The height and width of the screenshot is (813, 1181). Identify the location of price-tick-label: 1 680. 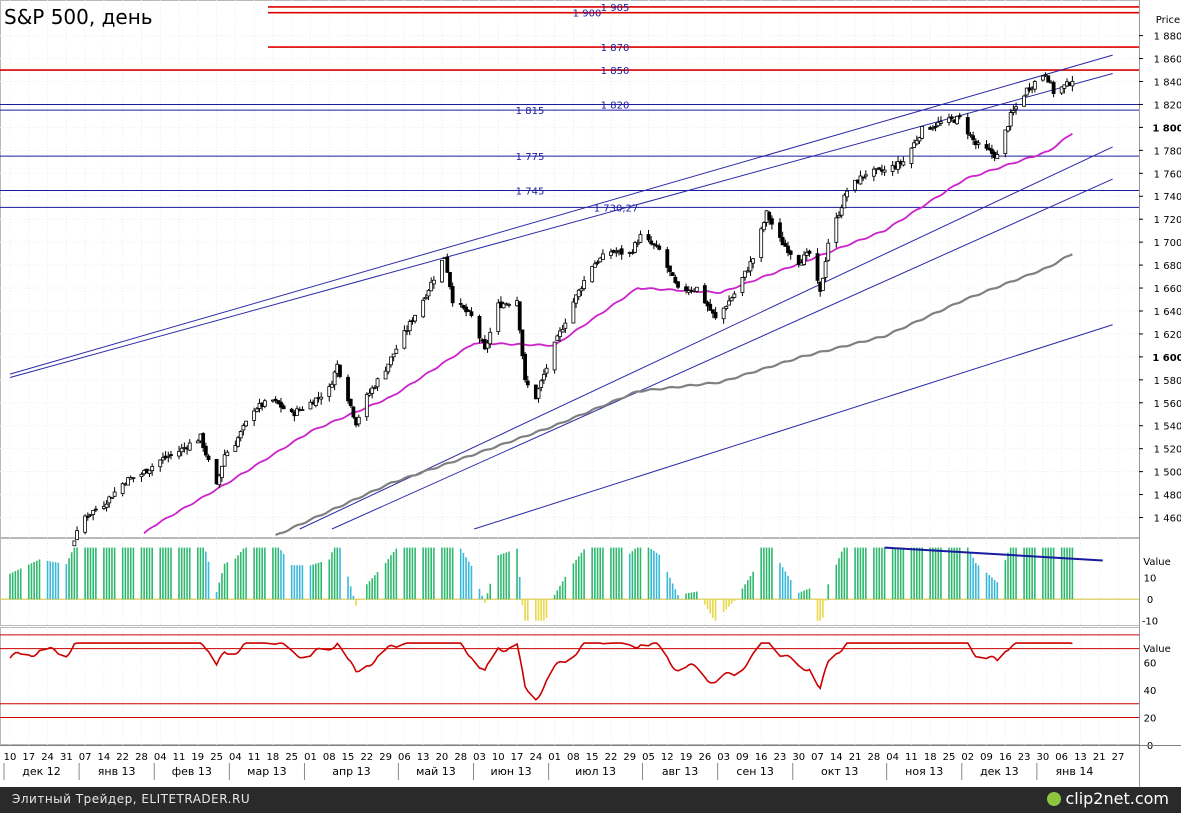
(1167, 266).